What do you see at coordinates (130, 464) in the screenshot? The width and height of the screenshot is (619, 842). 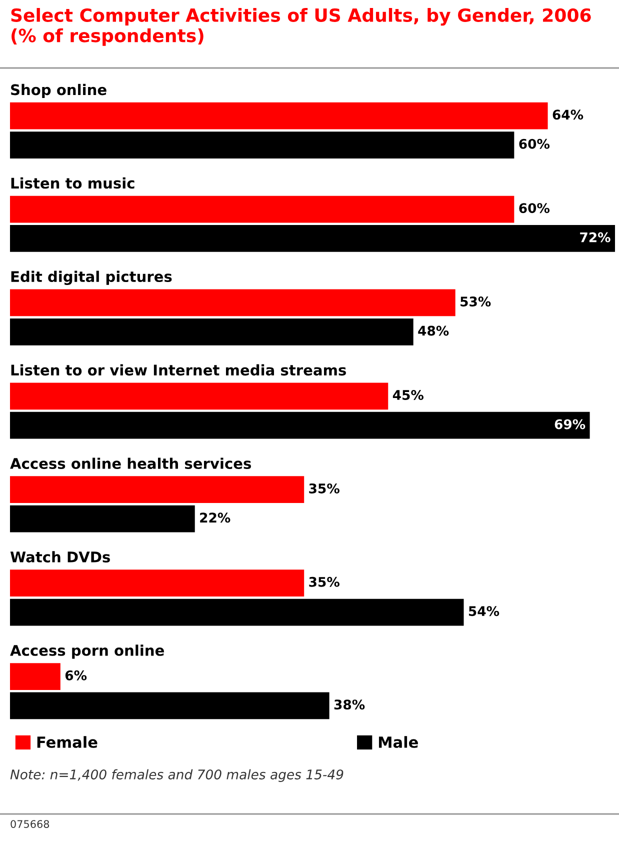 I see `y-tick-label: Access online health services` at bounding box center [130, 464].